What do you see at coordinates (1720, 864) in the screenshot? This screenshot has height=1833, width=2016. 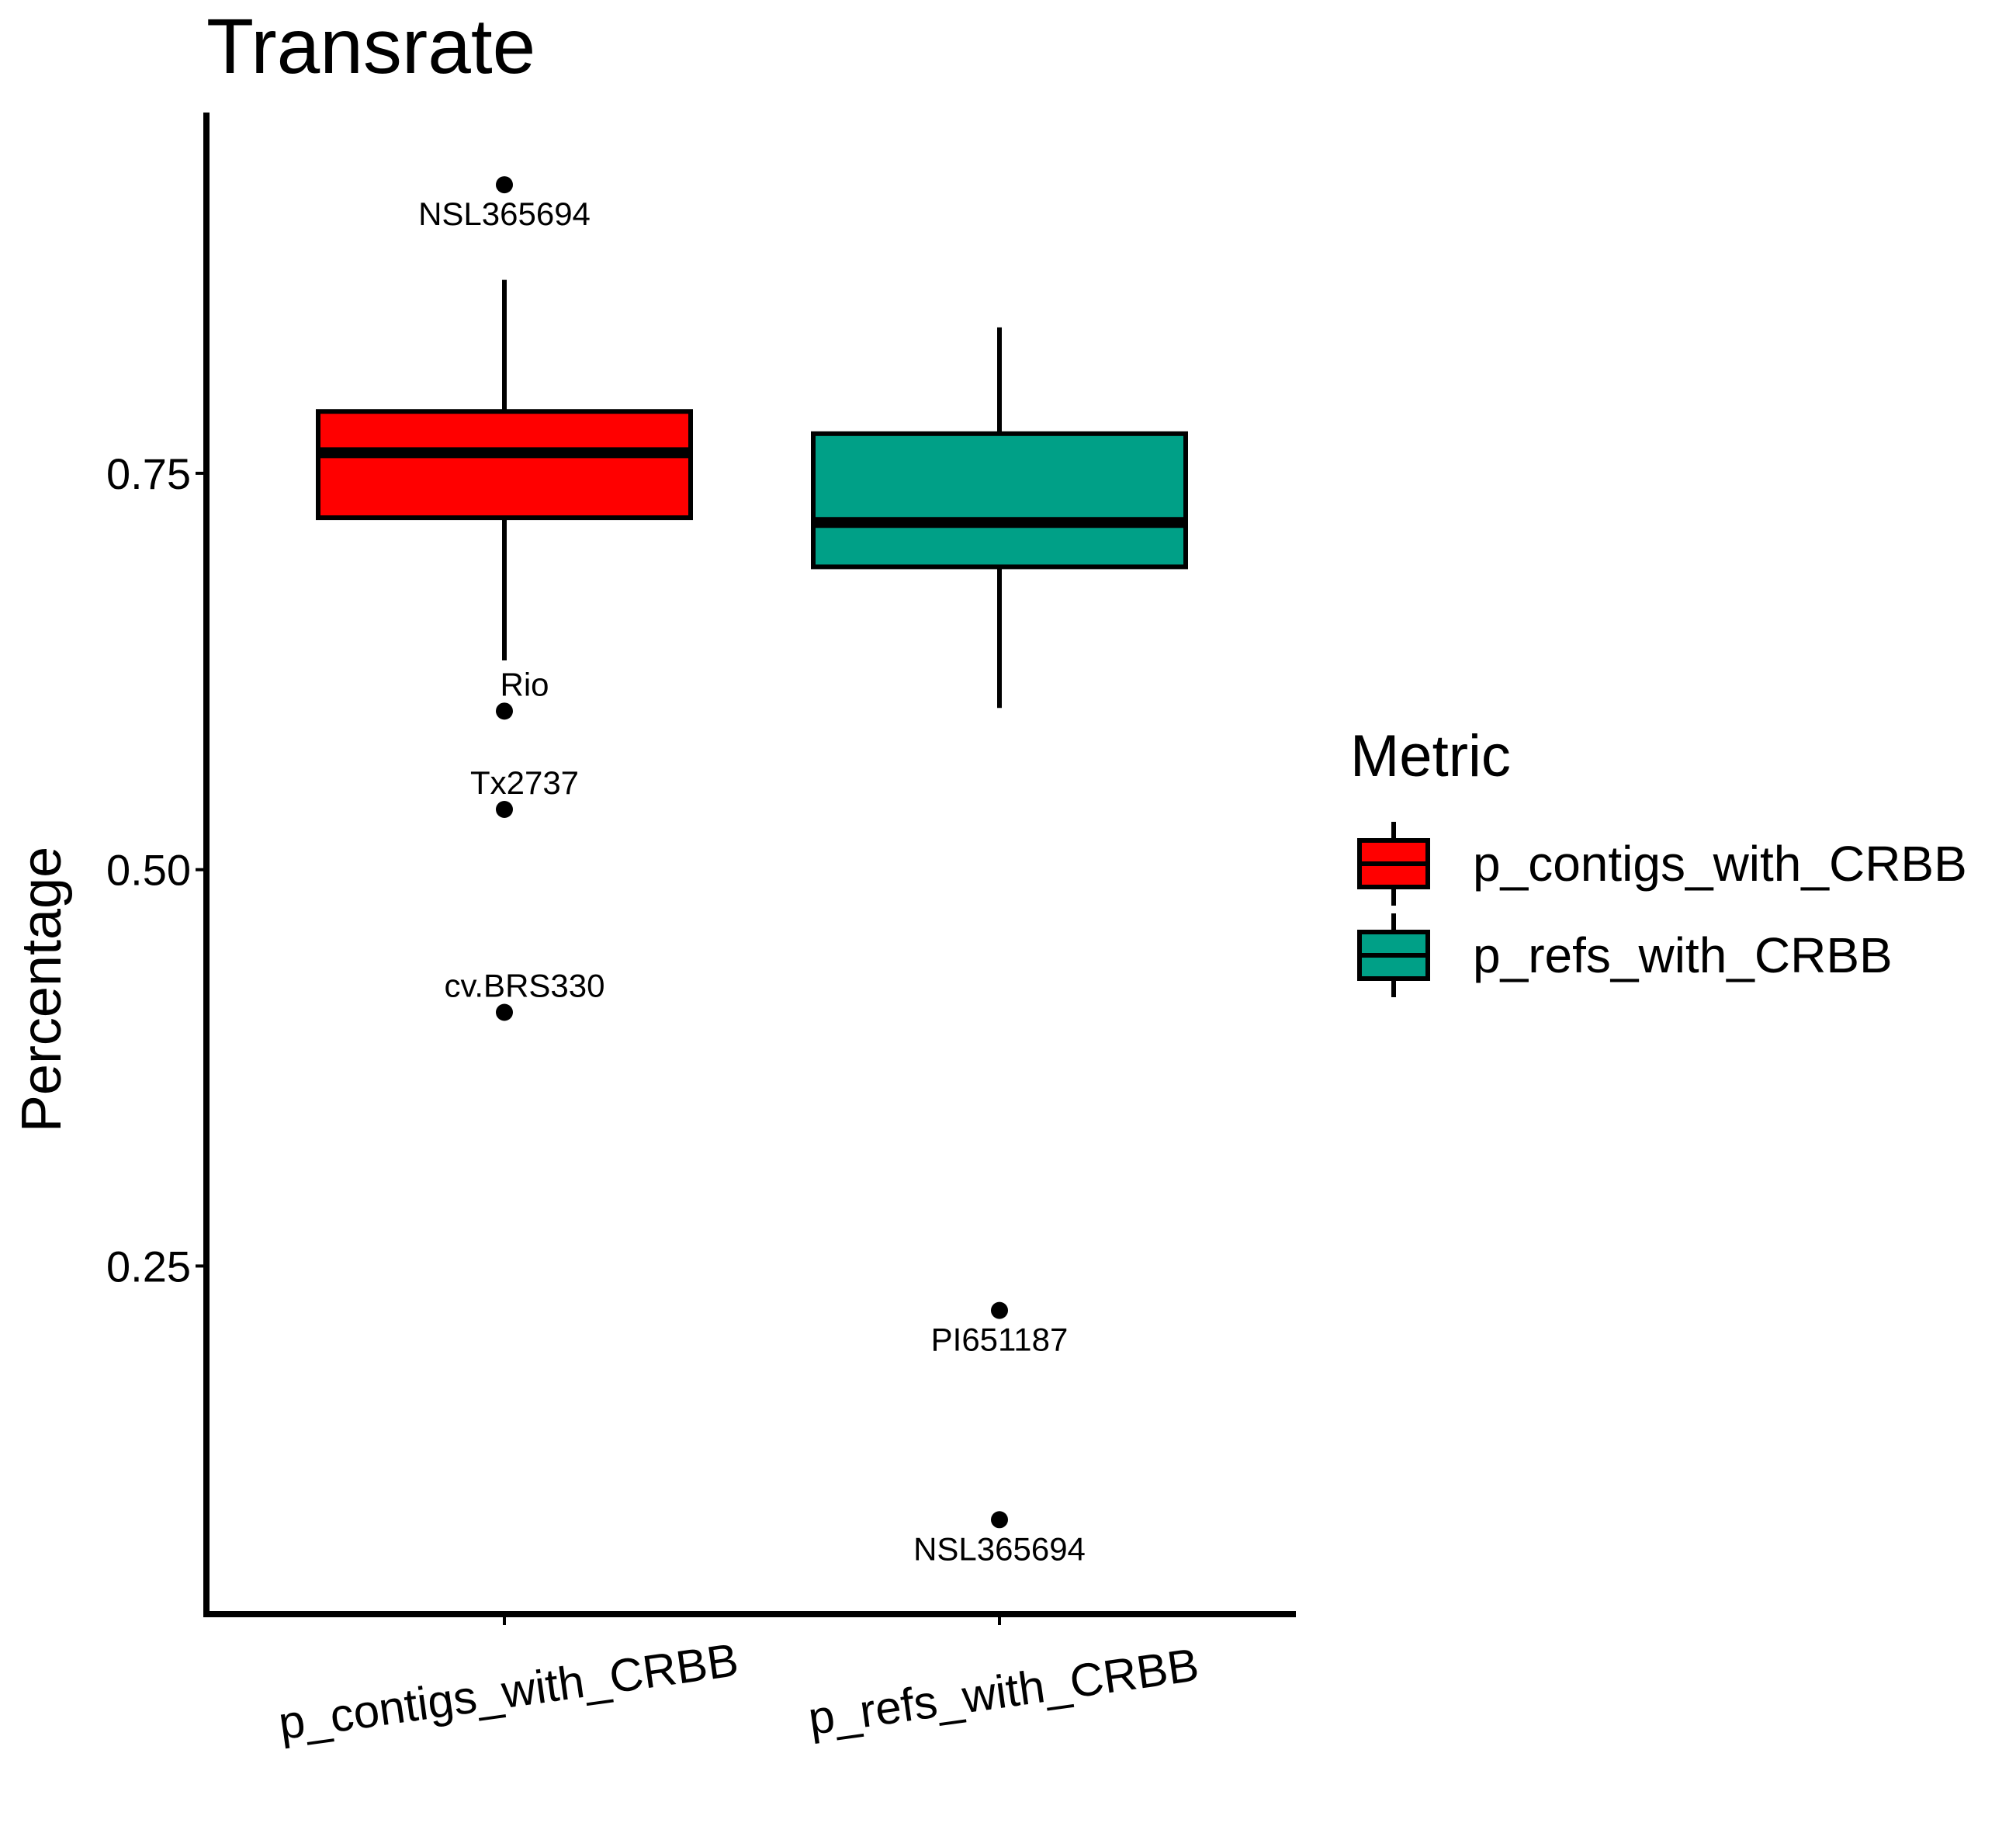 I see `legend-label: p_contigs_with_CRBB` at bounding box center [1720, 864].